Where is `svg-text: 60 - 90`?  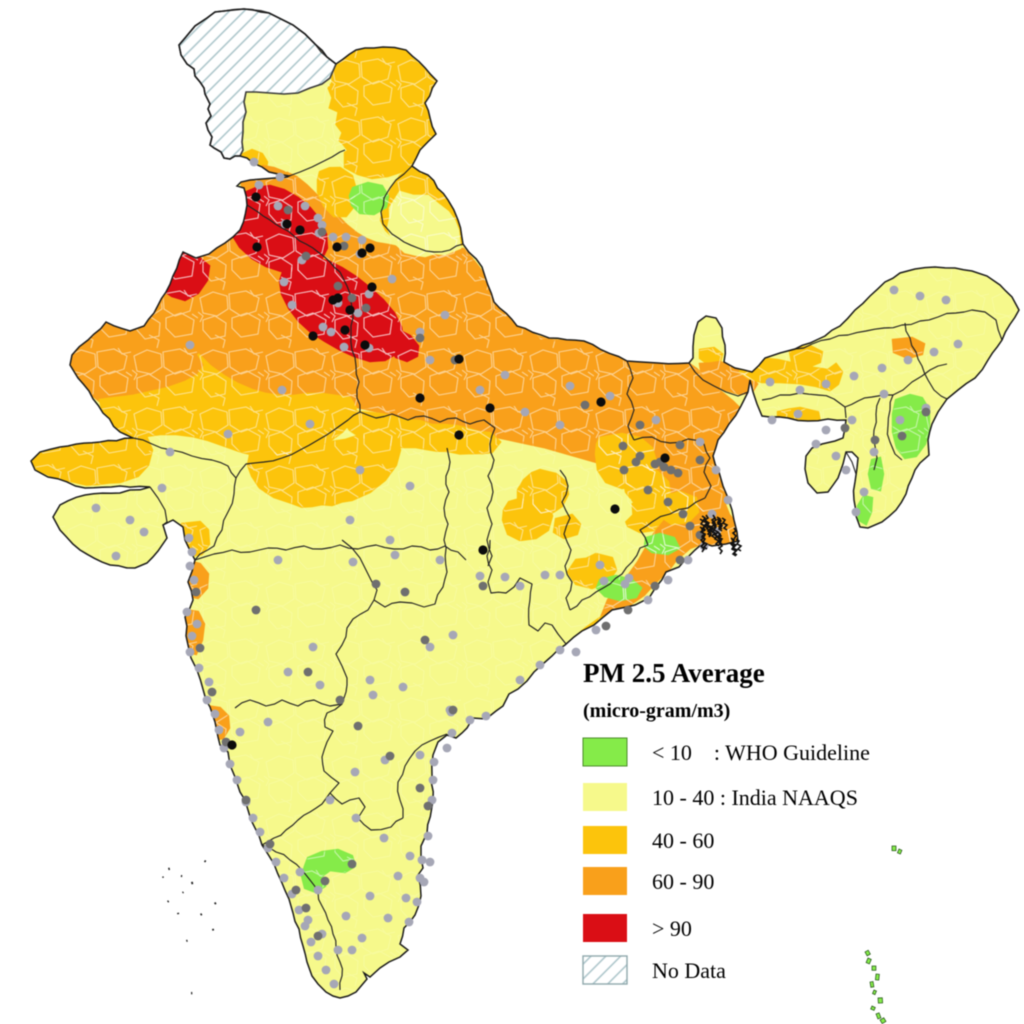 svg-text: 60 - 90 is located at coordinates (683, 881).